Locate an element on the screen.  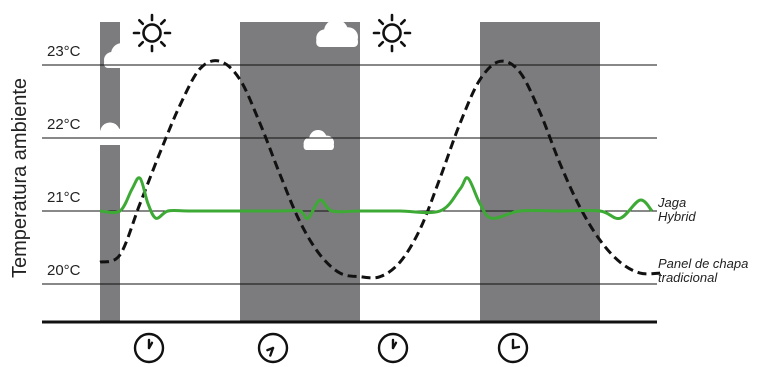
y-axis-label: Temperatura ambiente is located at coordinates (20, 178).